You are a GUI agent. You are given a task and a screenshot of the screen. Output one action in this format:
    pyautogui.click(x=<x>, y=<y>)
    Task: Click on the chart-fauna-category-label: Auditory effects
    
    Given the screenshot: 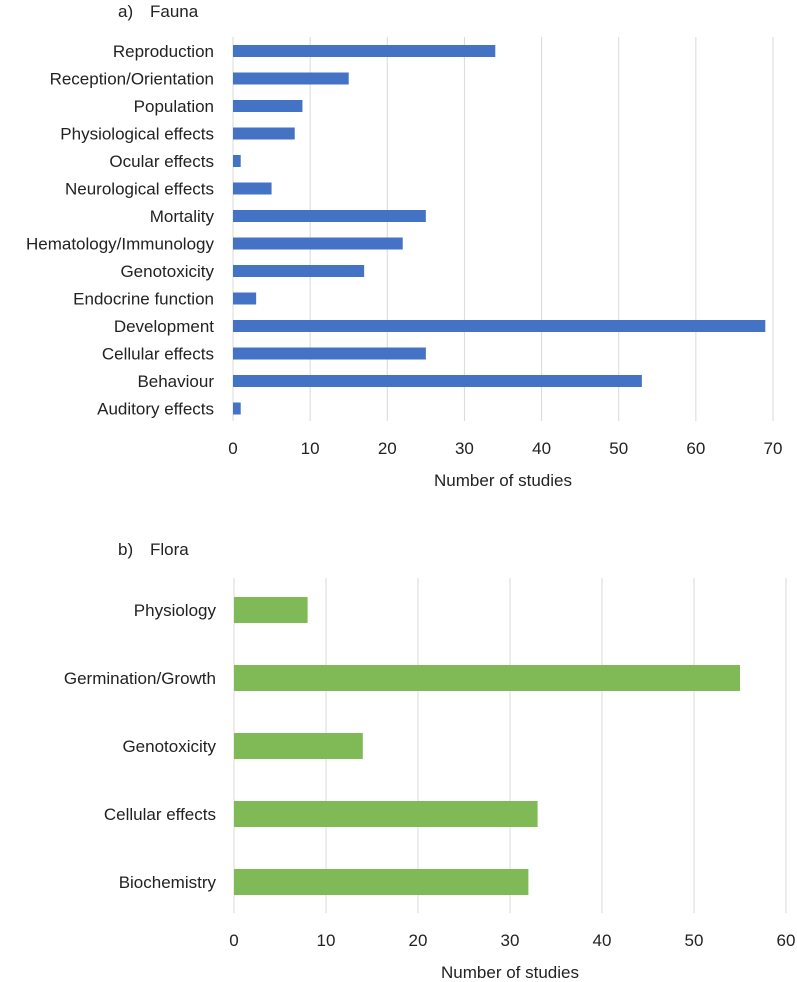 What is the action you would take?
    pyautogui.click(x=155, y=409)
    